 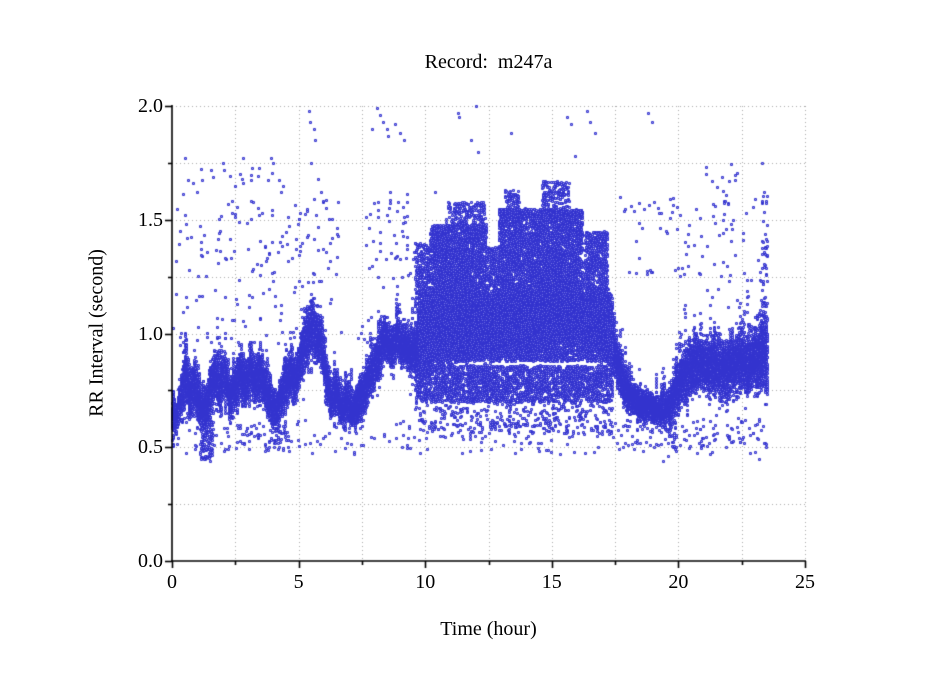 I want to click on y-tick-label: 0.5, so click(x=150, y=447).